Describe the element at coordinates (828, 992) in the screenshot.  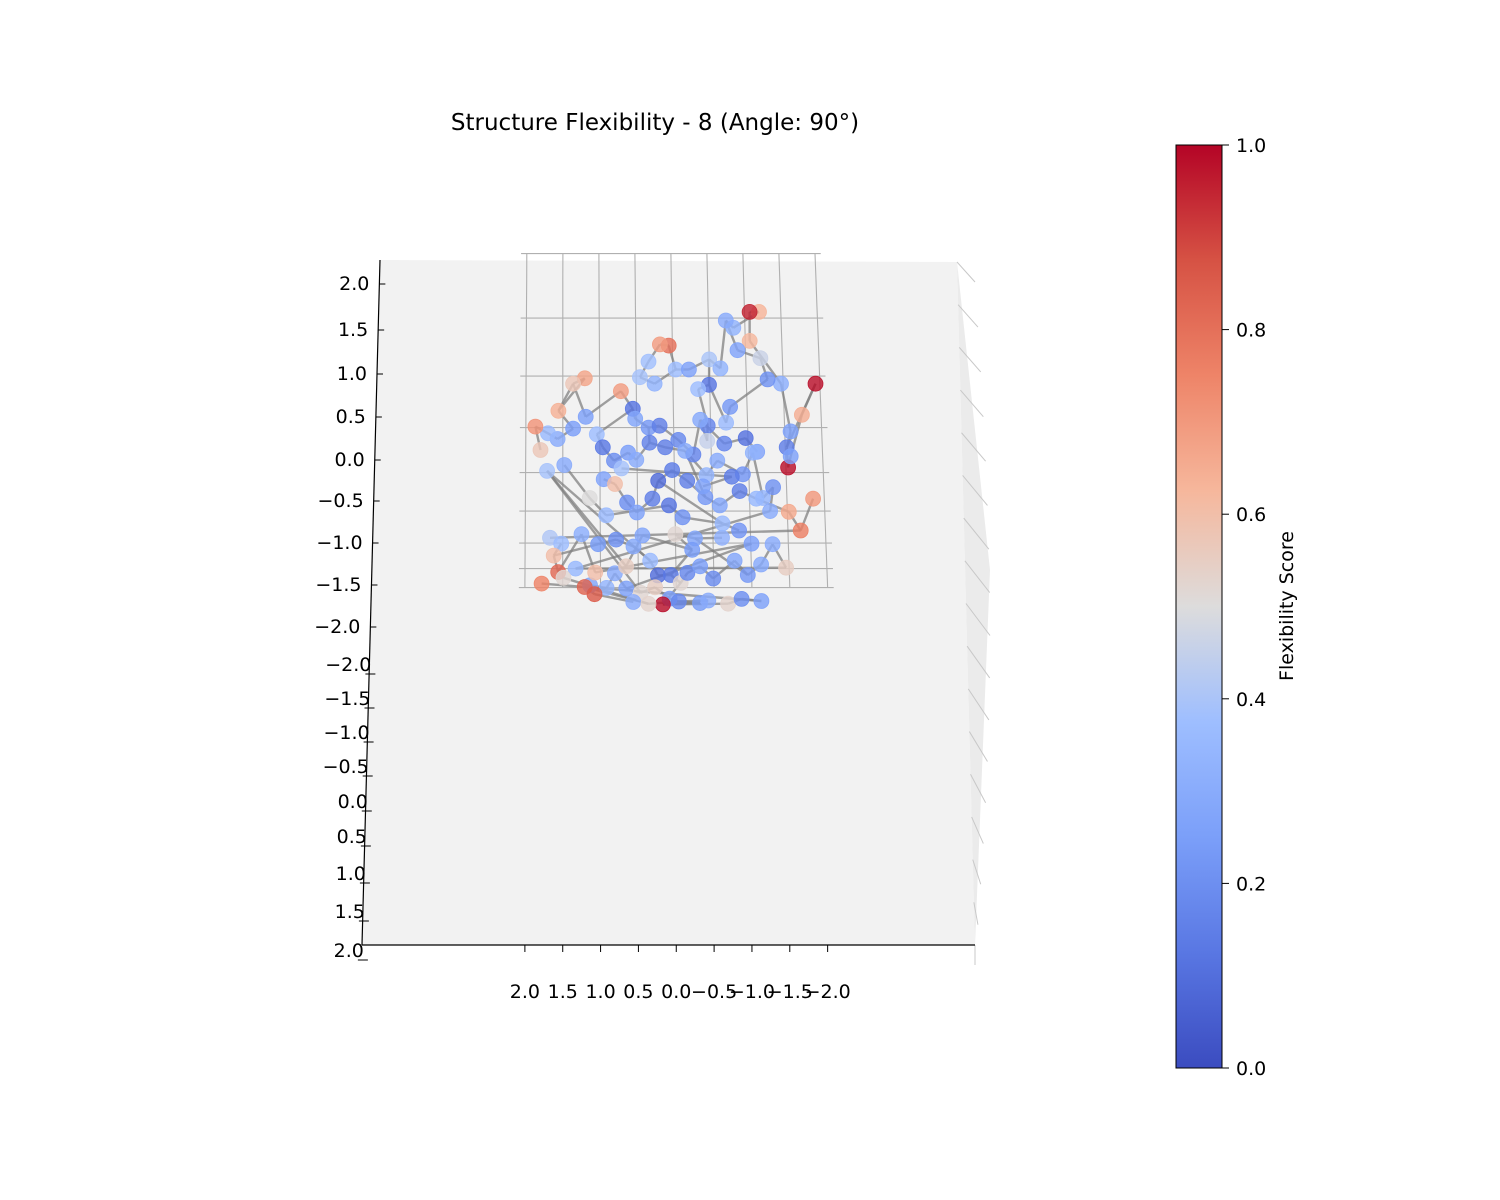
I see `x-tick-label: −2.0` at that location.